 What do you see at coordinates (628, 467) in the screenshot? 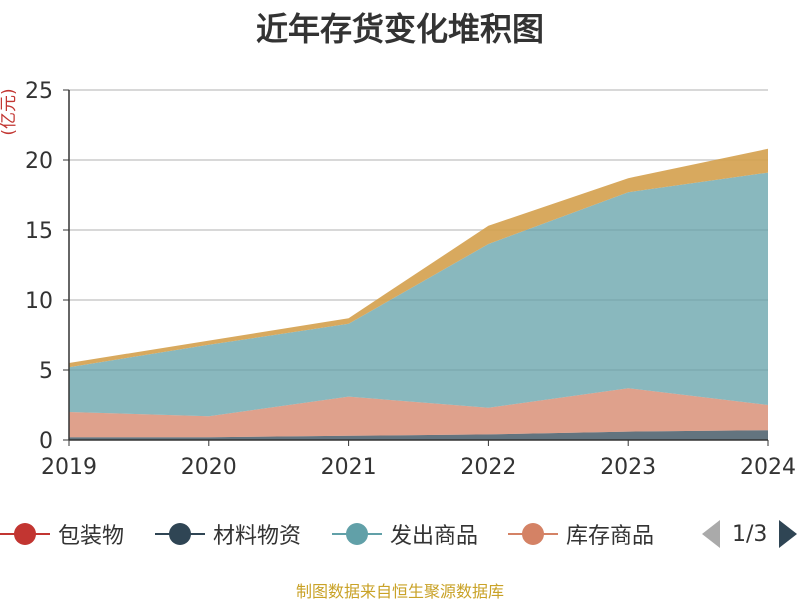
I see `x-tick-label: 2023` at bounding box center [628, 467].